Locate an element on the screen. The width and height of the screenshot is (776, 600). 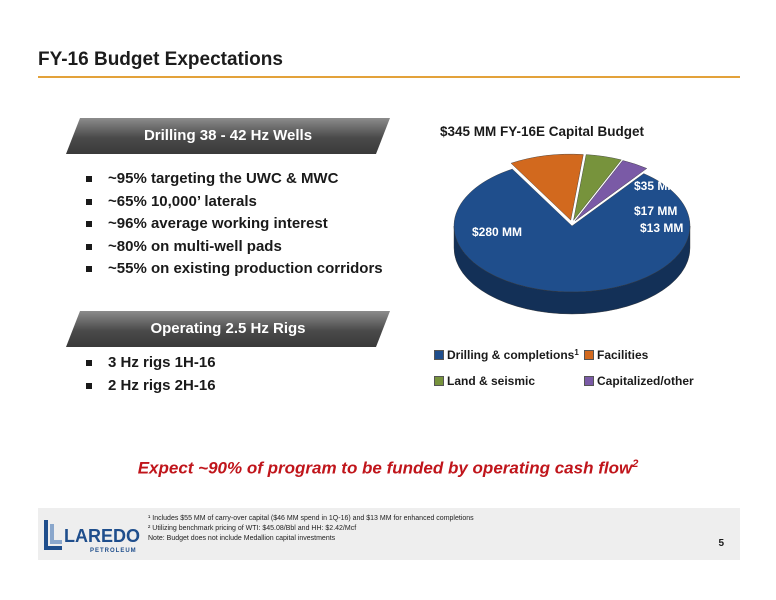
laredo-logo: LAREDO PETROLEUM is located at coordinates (92, 537).